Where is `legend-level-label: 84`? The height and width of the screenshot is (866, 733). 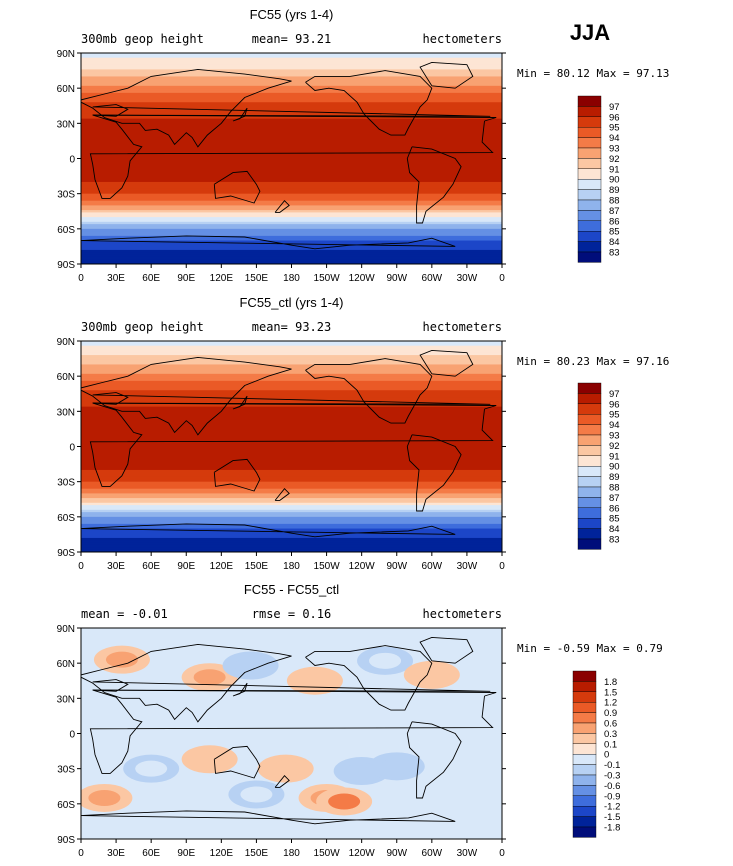
legend-level-label: 84 is located at coordinates (614, 242).